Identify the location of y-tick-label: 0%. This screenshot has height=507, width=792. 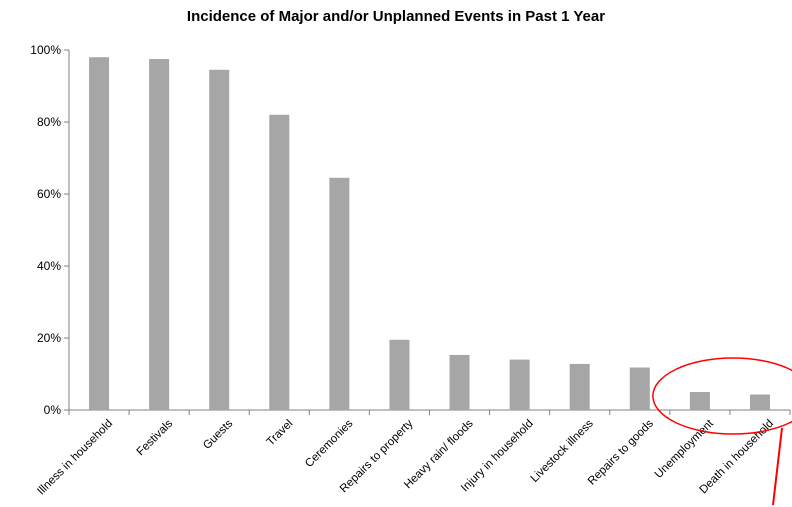
(53, 410).